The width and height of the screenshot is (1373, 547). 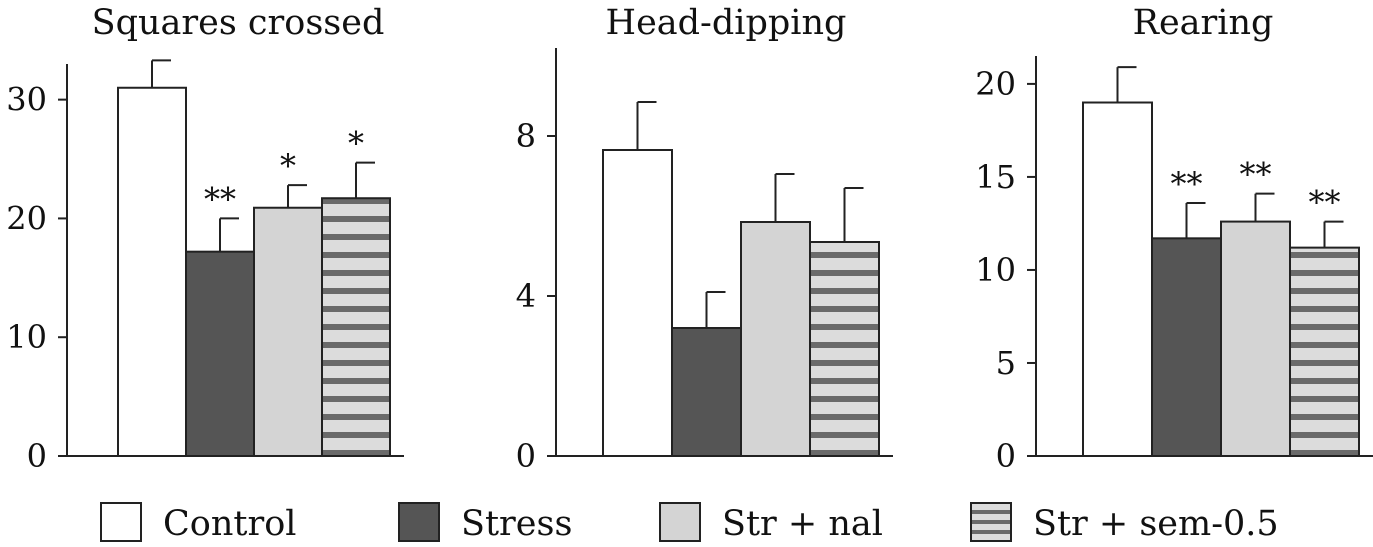 What do you see at coordinates (516, 524) in the screenshot?
I see `legend-label: Stress` at bounding box center [516, 524].